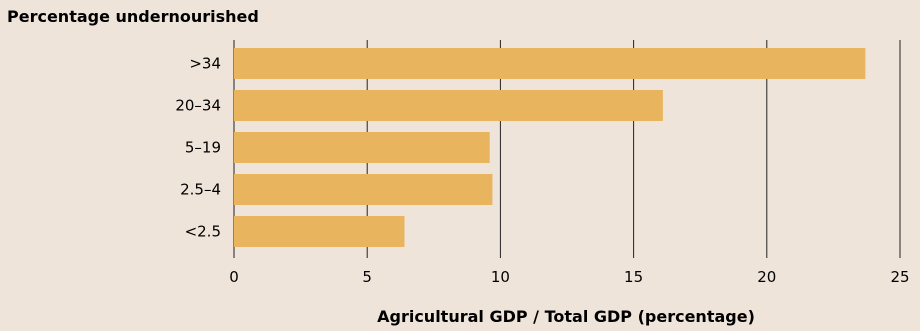 Image resolution: width=920 pixels, height=331 pixels. Describe the element at coordinates (367, 277) in the screenshot. I see `x-tick-label: 5` at that location.